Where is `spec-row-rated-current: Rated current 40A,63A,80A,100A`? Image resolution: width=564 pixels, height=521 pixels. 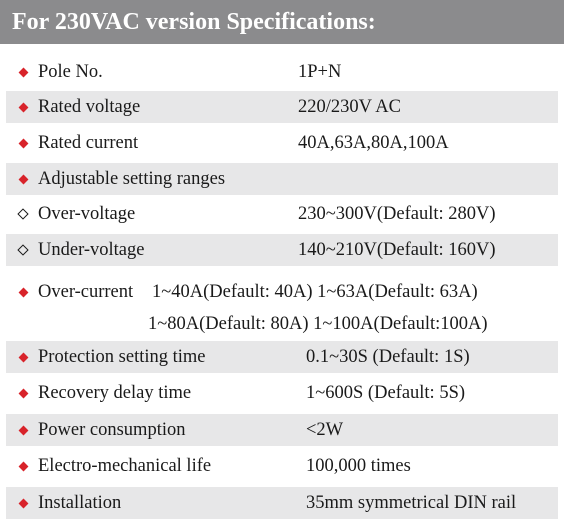 spec-row-rated-current: Rated current 40A,63A,80A,100A is located at coordinates (282, 143).